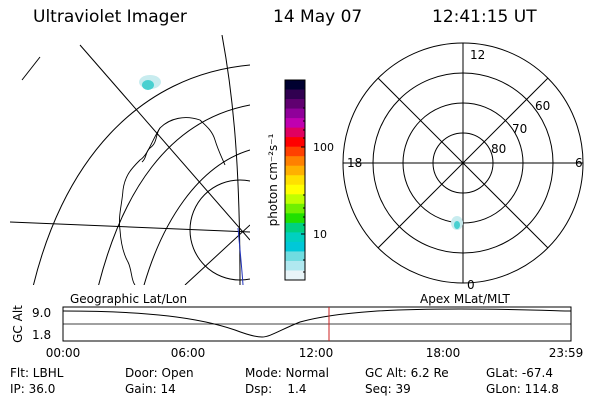 The image size is (600, 400). I want to click on orbit-altitude-curve, so click(317, 323).